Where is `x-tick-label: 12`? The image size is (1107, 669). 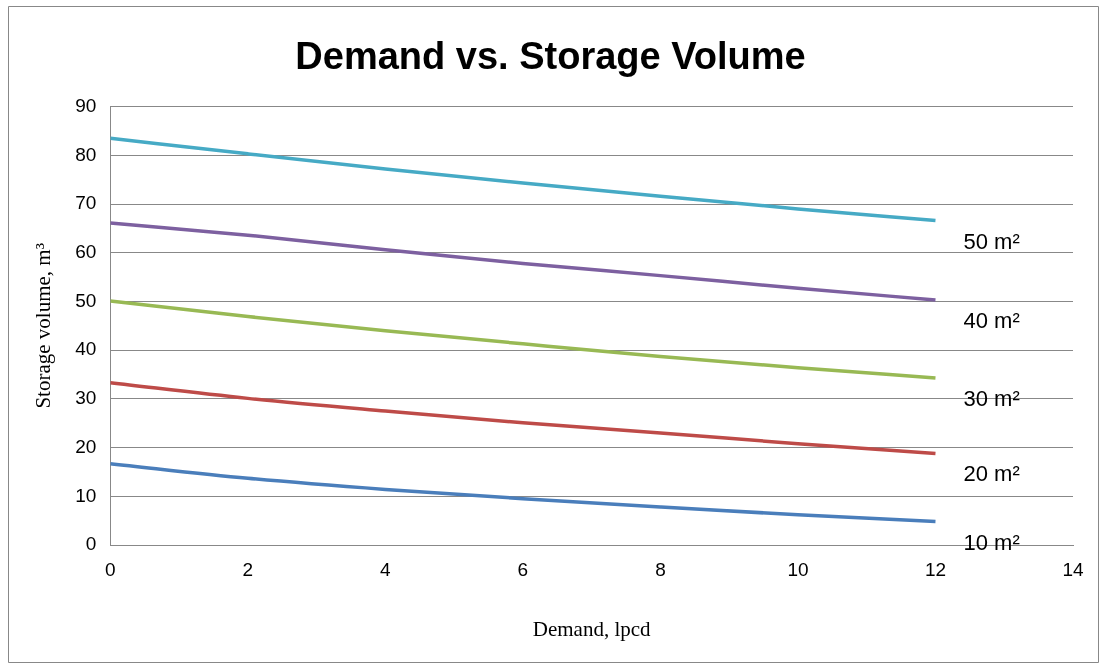
x-tick-label: 12 is located at coordinates (935, 569).